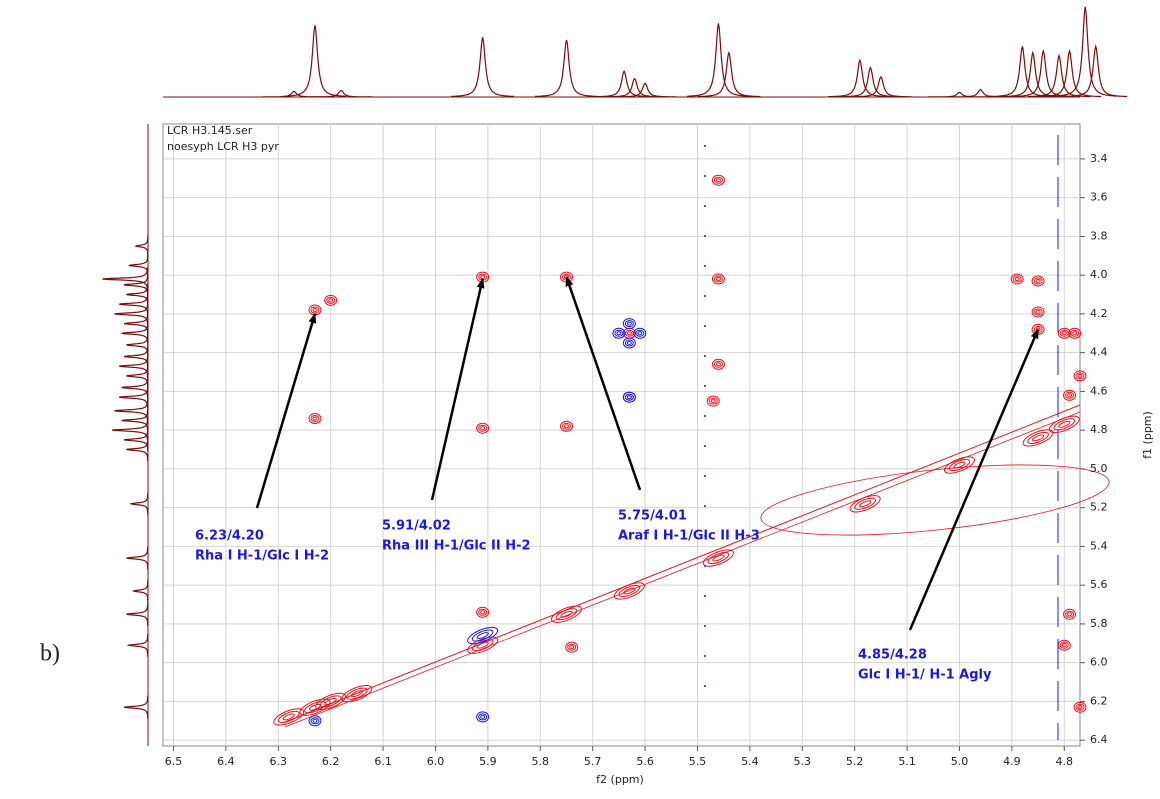 This screenshot has height=799, width=1160. Describe the element at coordinates (1099, 584) in the screenshot. I see `y-tick-label: 5.6` at that location.